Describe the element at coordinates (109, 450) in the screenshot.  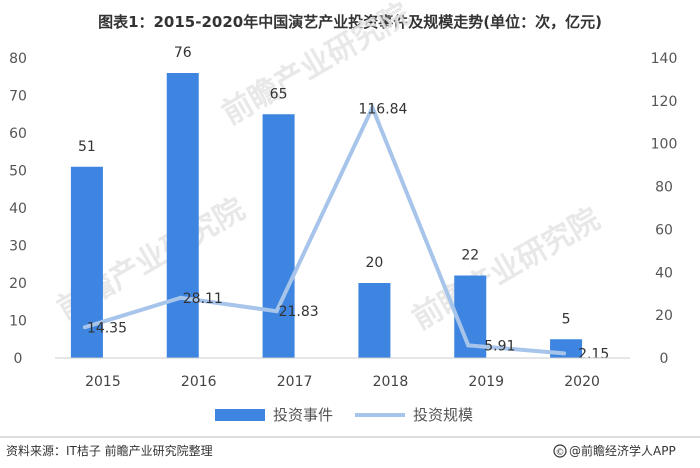
I see `footer-source: 资料来源：IT桔子 前瞻产业研究院整理` at that location.